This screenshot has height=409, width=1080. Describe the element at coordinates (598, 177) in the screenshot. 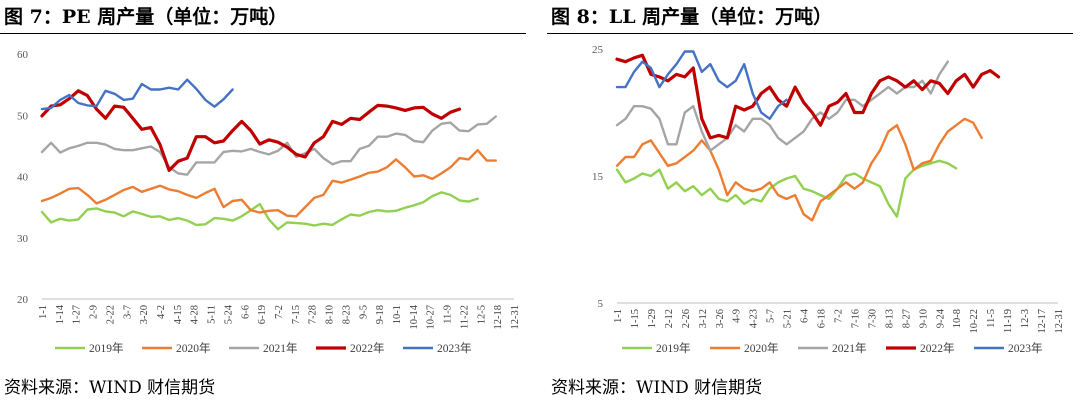

I see `y-tick-label: 15` at that location.